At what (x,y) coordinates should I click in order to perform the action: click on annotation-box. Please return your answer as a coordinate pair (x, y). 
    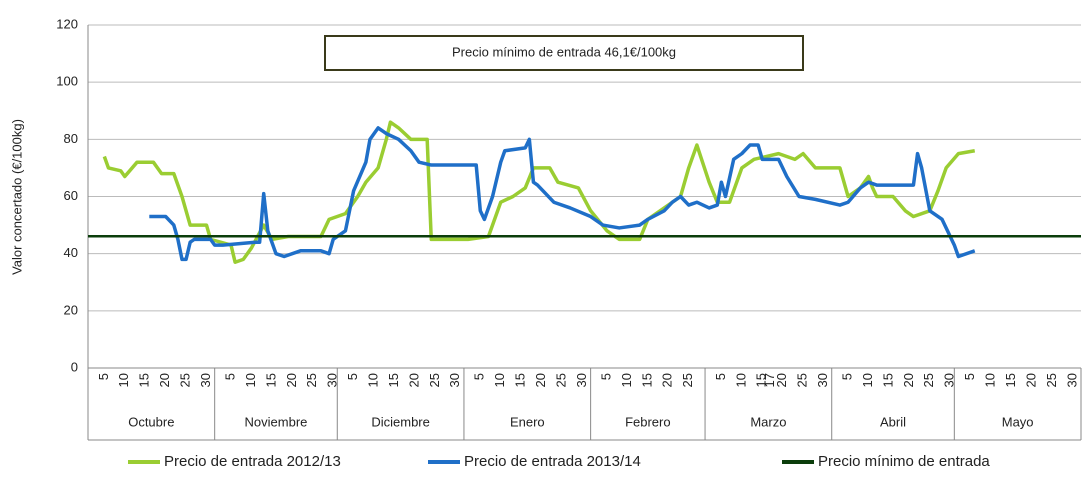
    Looking at the image, I should click on (564, 53).